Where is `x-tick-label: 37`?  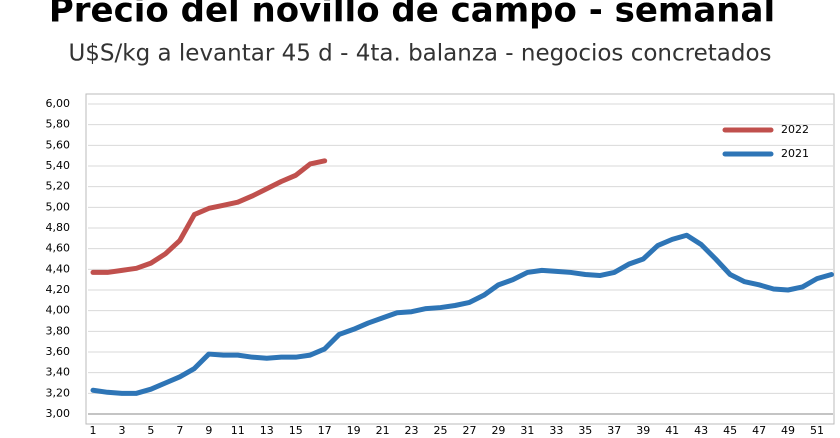
x-tick-label: 37 is located at coordinates (614, 430).